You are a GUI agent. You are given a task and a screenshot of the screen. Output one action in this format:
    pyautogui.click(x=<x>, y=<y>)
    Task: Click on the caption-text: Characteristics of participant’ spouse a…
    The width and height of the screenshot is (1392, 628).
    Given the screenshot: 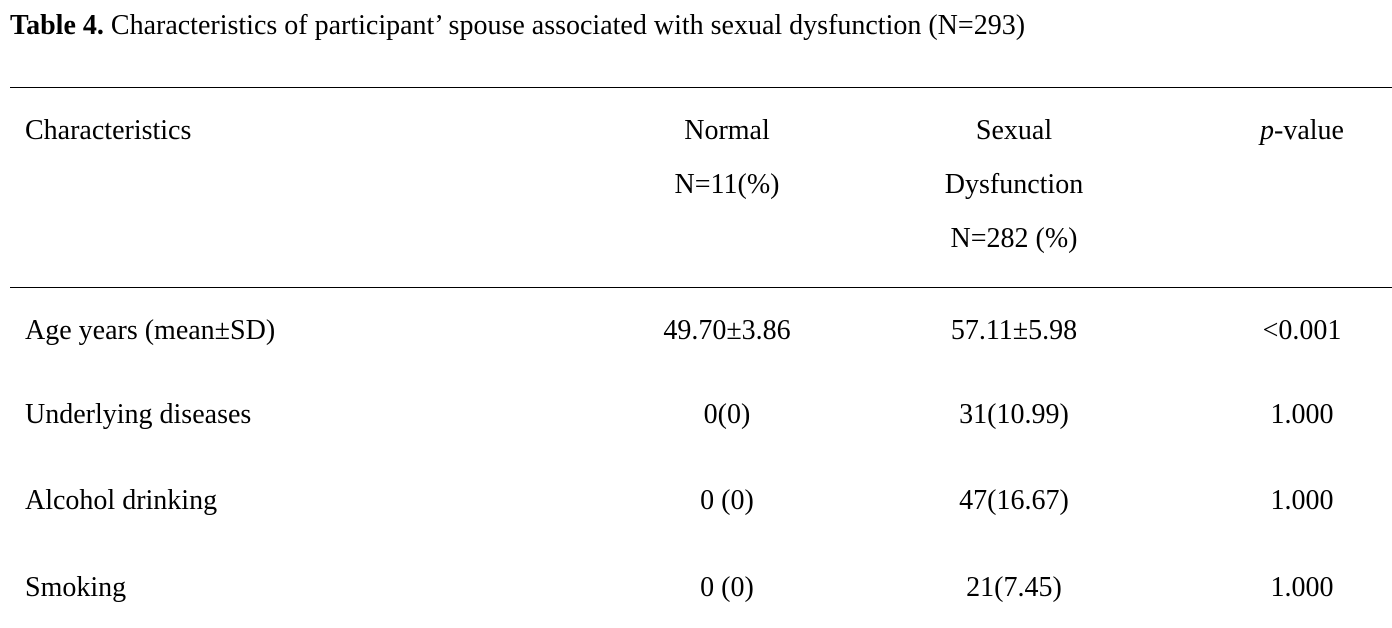 What is the action you would take?
    pyautogui.click(x=564, y=25)
    